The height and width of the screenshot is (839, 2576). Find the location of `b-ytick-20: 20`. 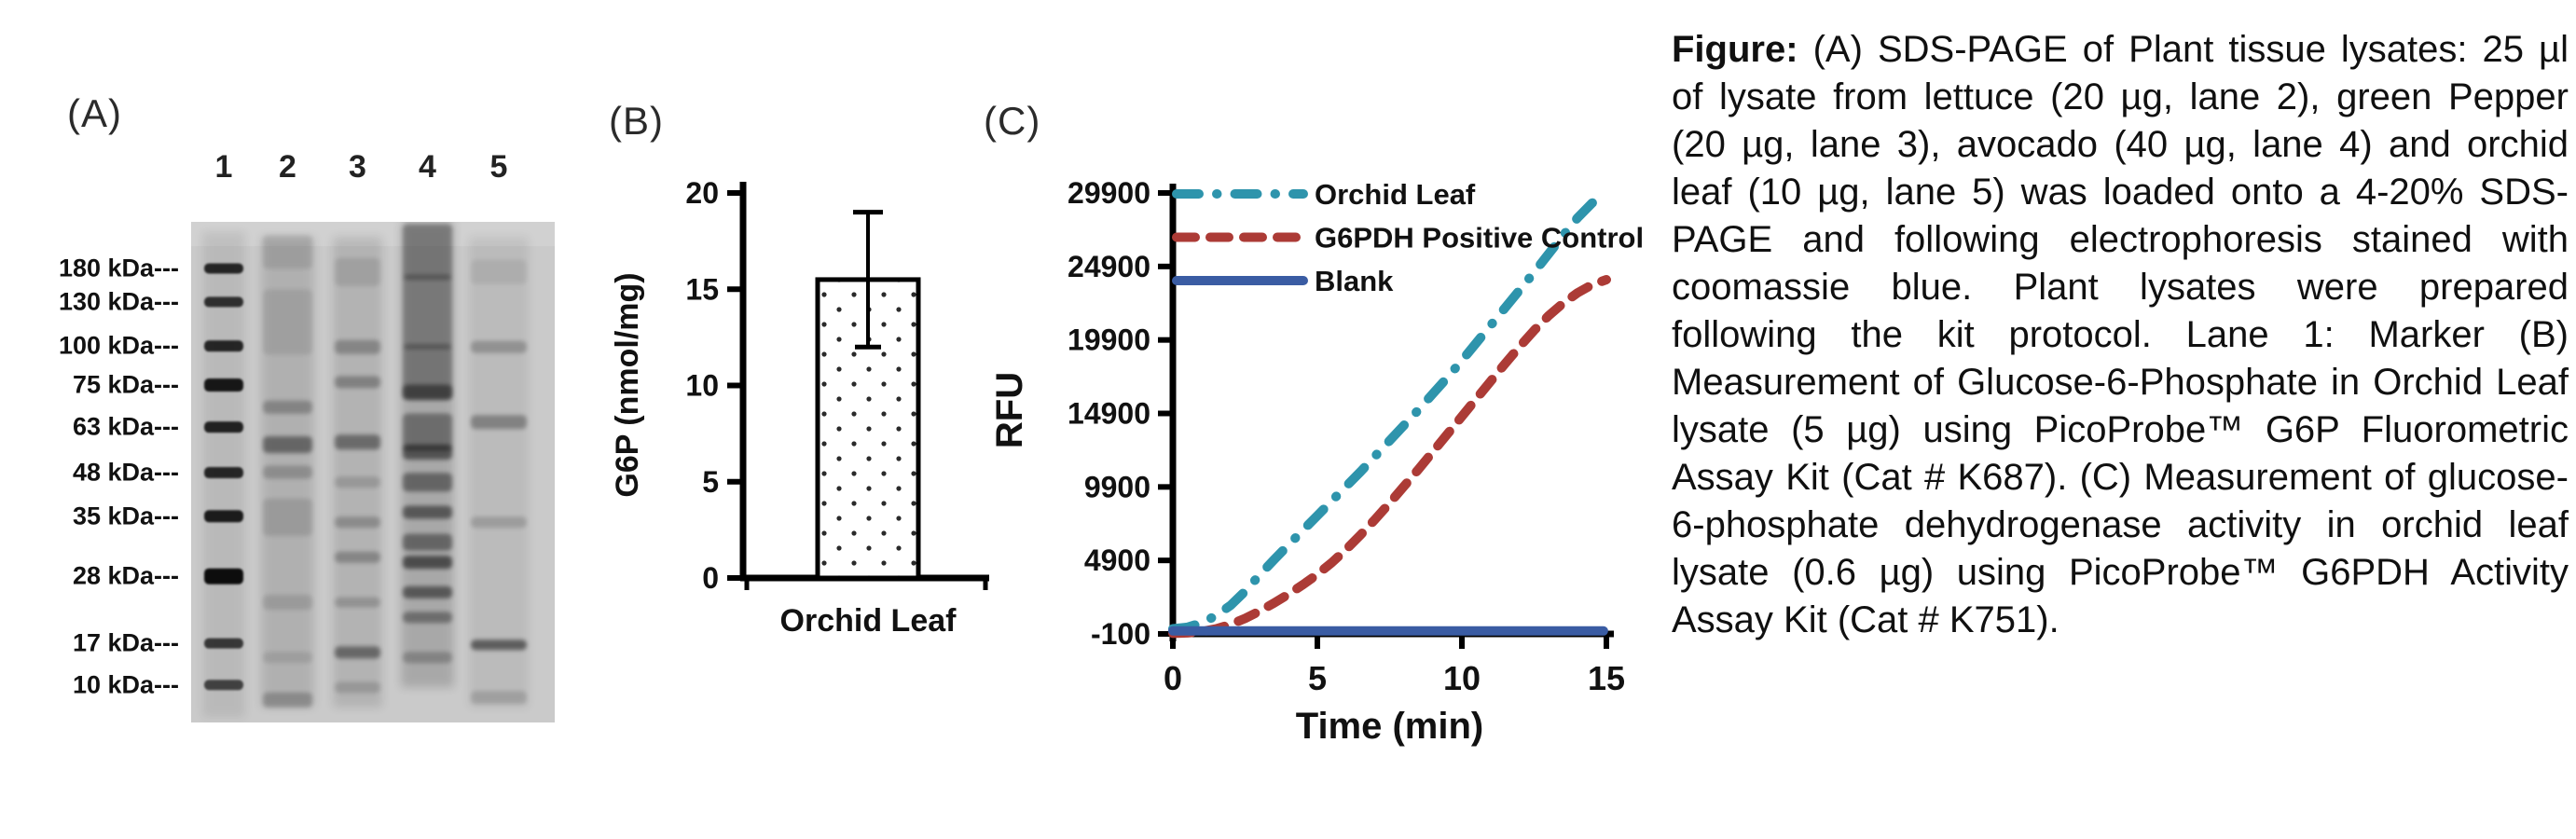

b-ytick-20: 20 is located at coordinates (702, 193).